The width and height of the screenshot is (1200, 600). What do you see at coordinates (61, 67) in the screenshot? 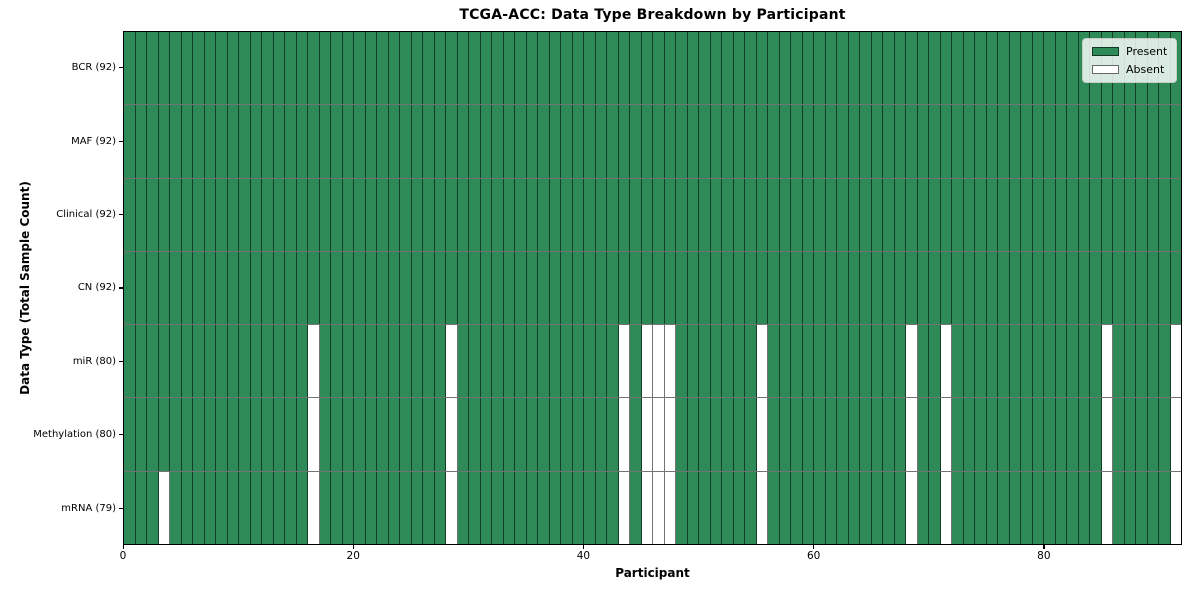
I see `y-tick: BCR (92)` at bounding box center [61, 67].